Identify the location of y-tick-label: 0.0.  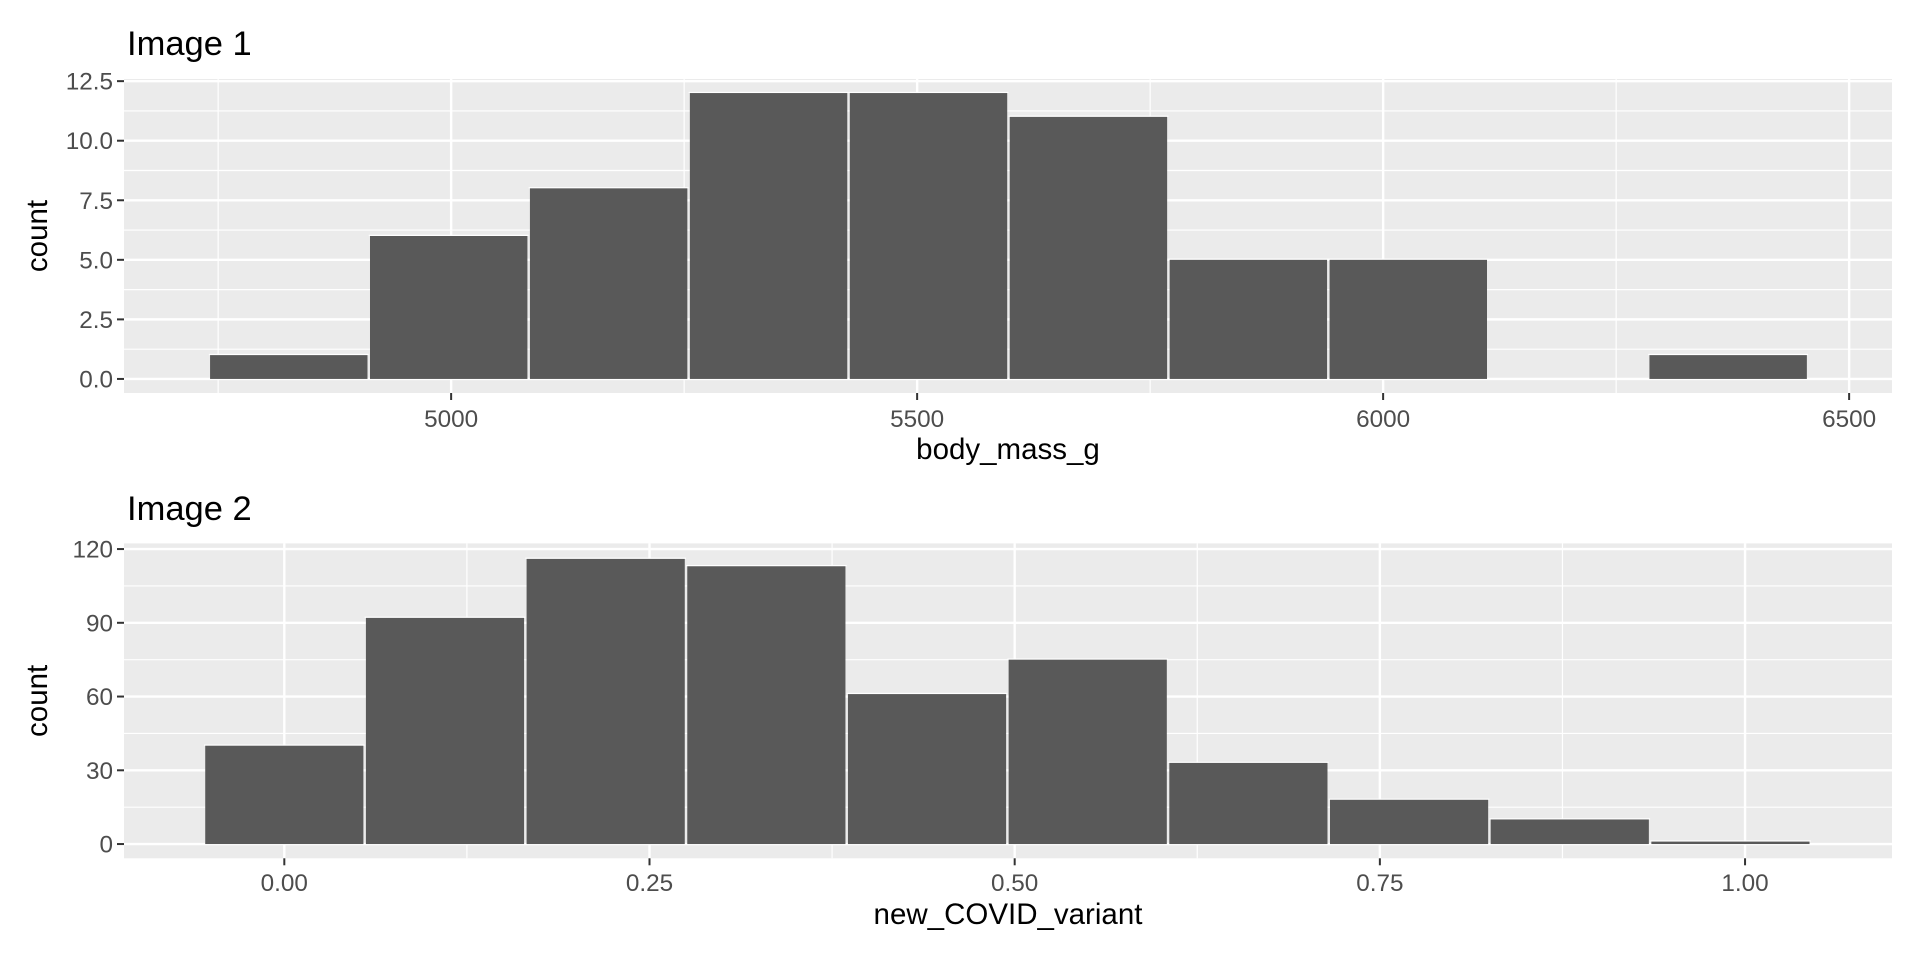
(96, 379).